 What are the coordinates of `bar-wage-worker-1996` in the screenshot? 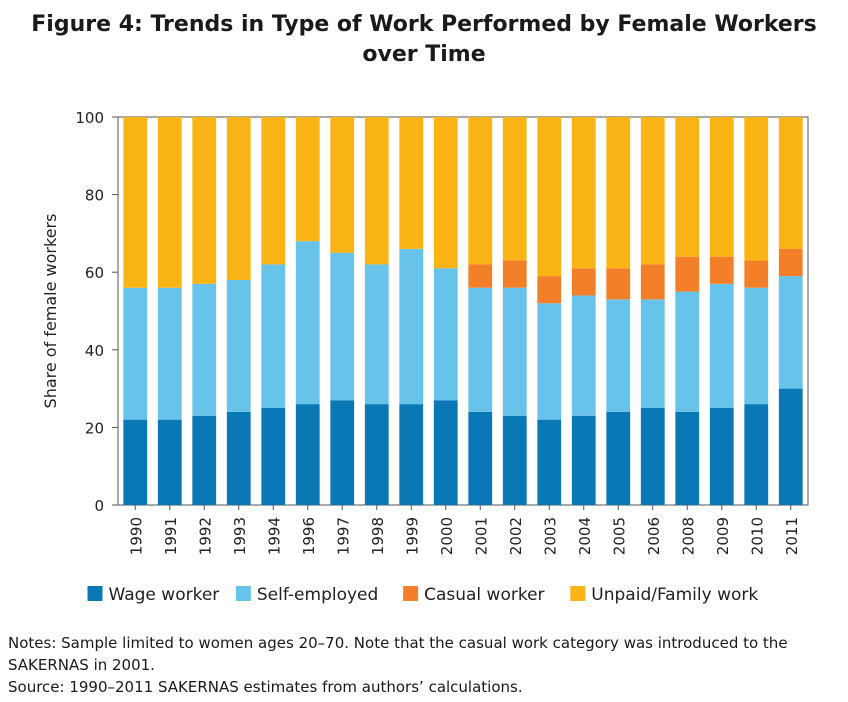 It's located at (307, 454).